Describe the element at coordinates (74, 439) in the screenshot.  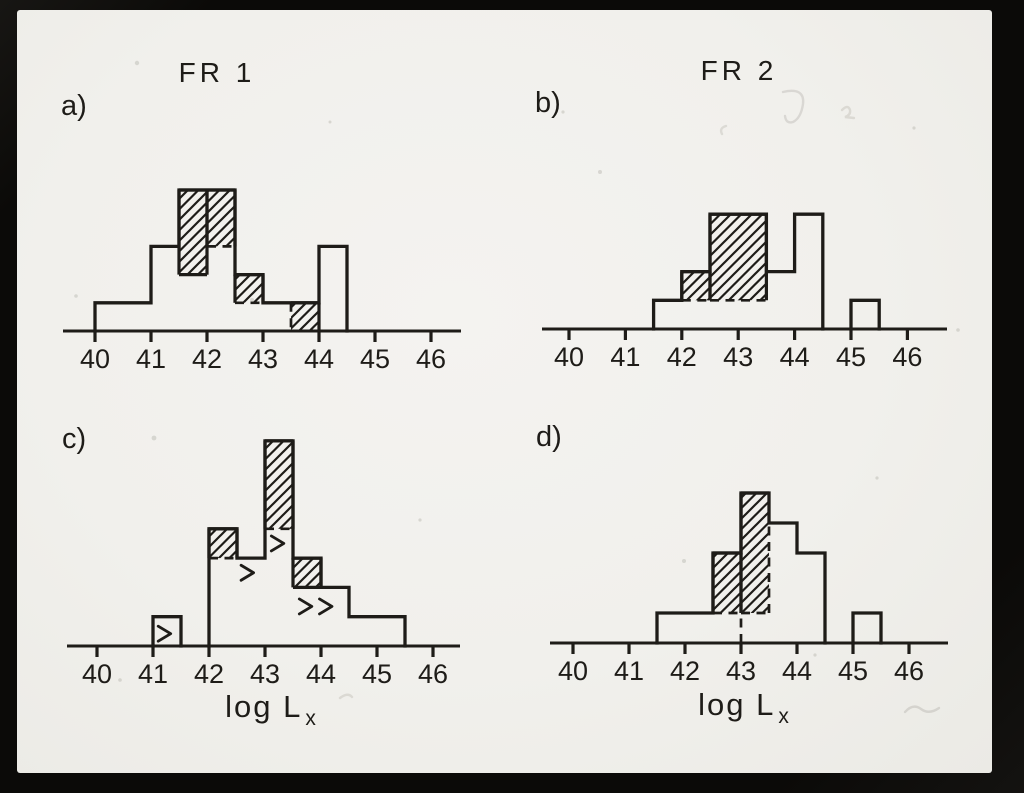
I see `panel-letter-c: c)` at that location.